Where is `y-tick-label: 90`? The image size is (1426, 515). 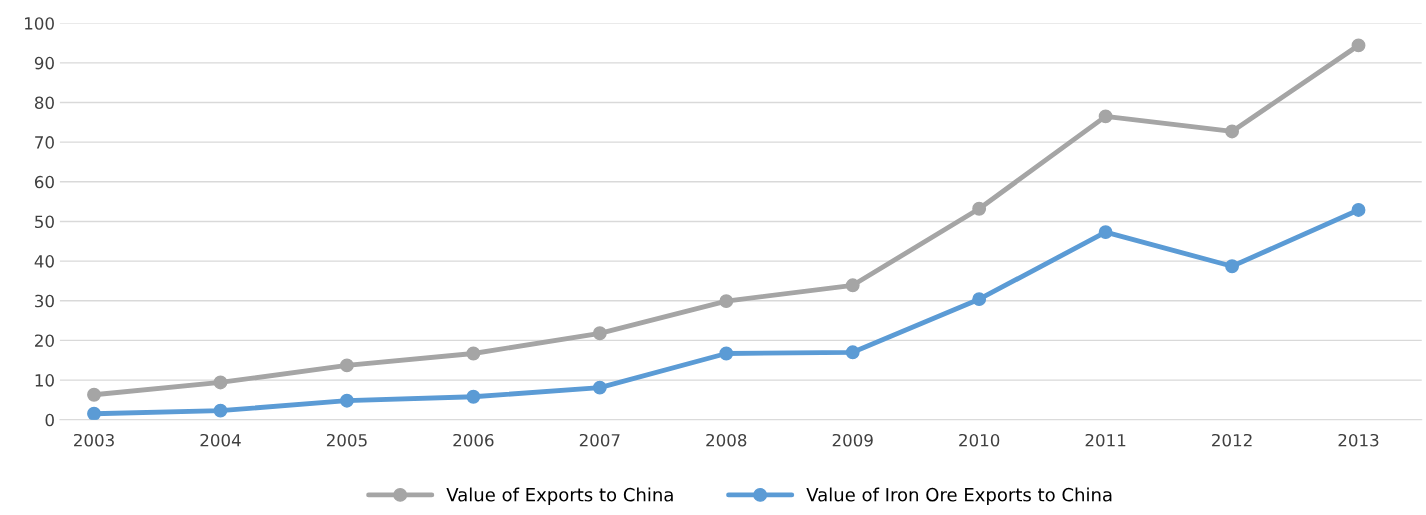
y-tick-label: 90 is located at coordinates (44, 63).